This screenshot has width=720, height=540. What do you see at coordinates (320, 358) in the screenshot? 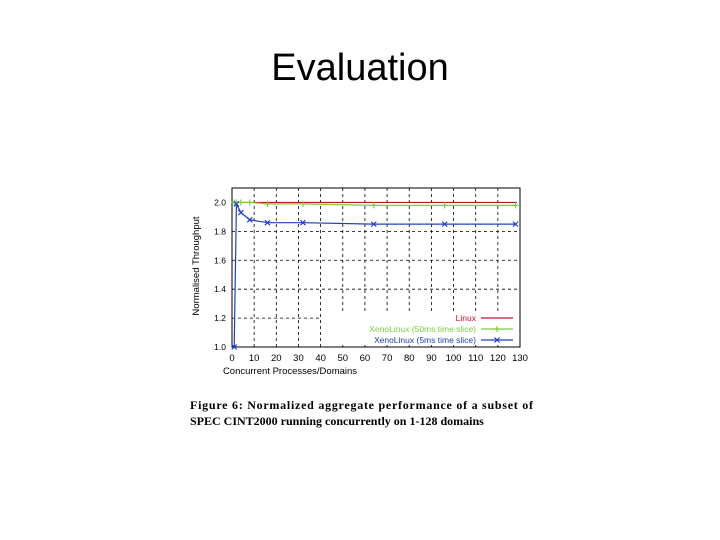
I see `x-tick-label: 40` at bounding box center [320, 358].